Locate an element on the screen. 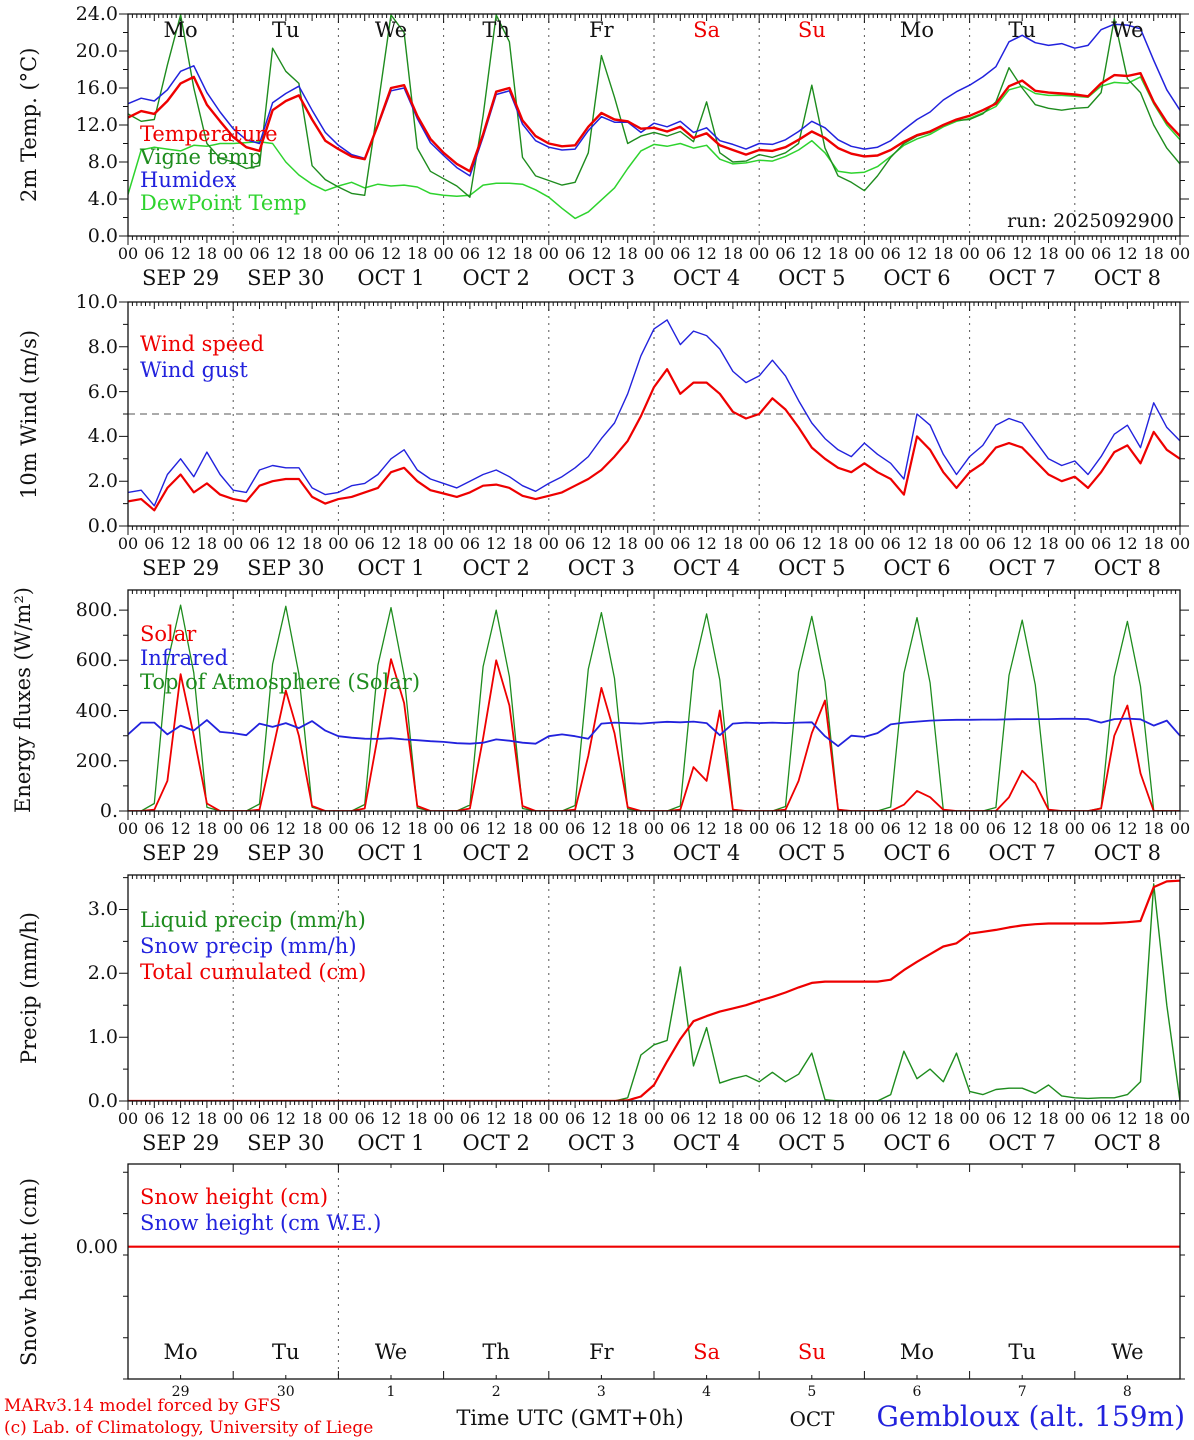 This screenshot has height=1440, width=1194. legend-dewpoint-temp: DewPoint Temp is located at coordinates (223, 203).